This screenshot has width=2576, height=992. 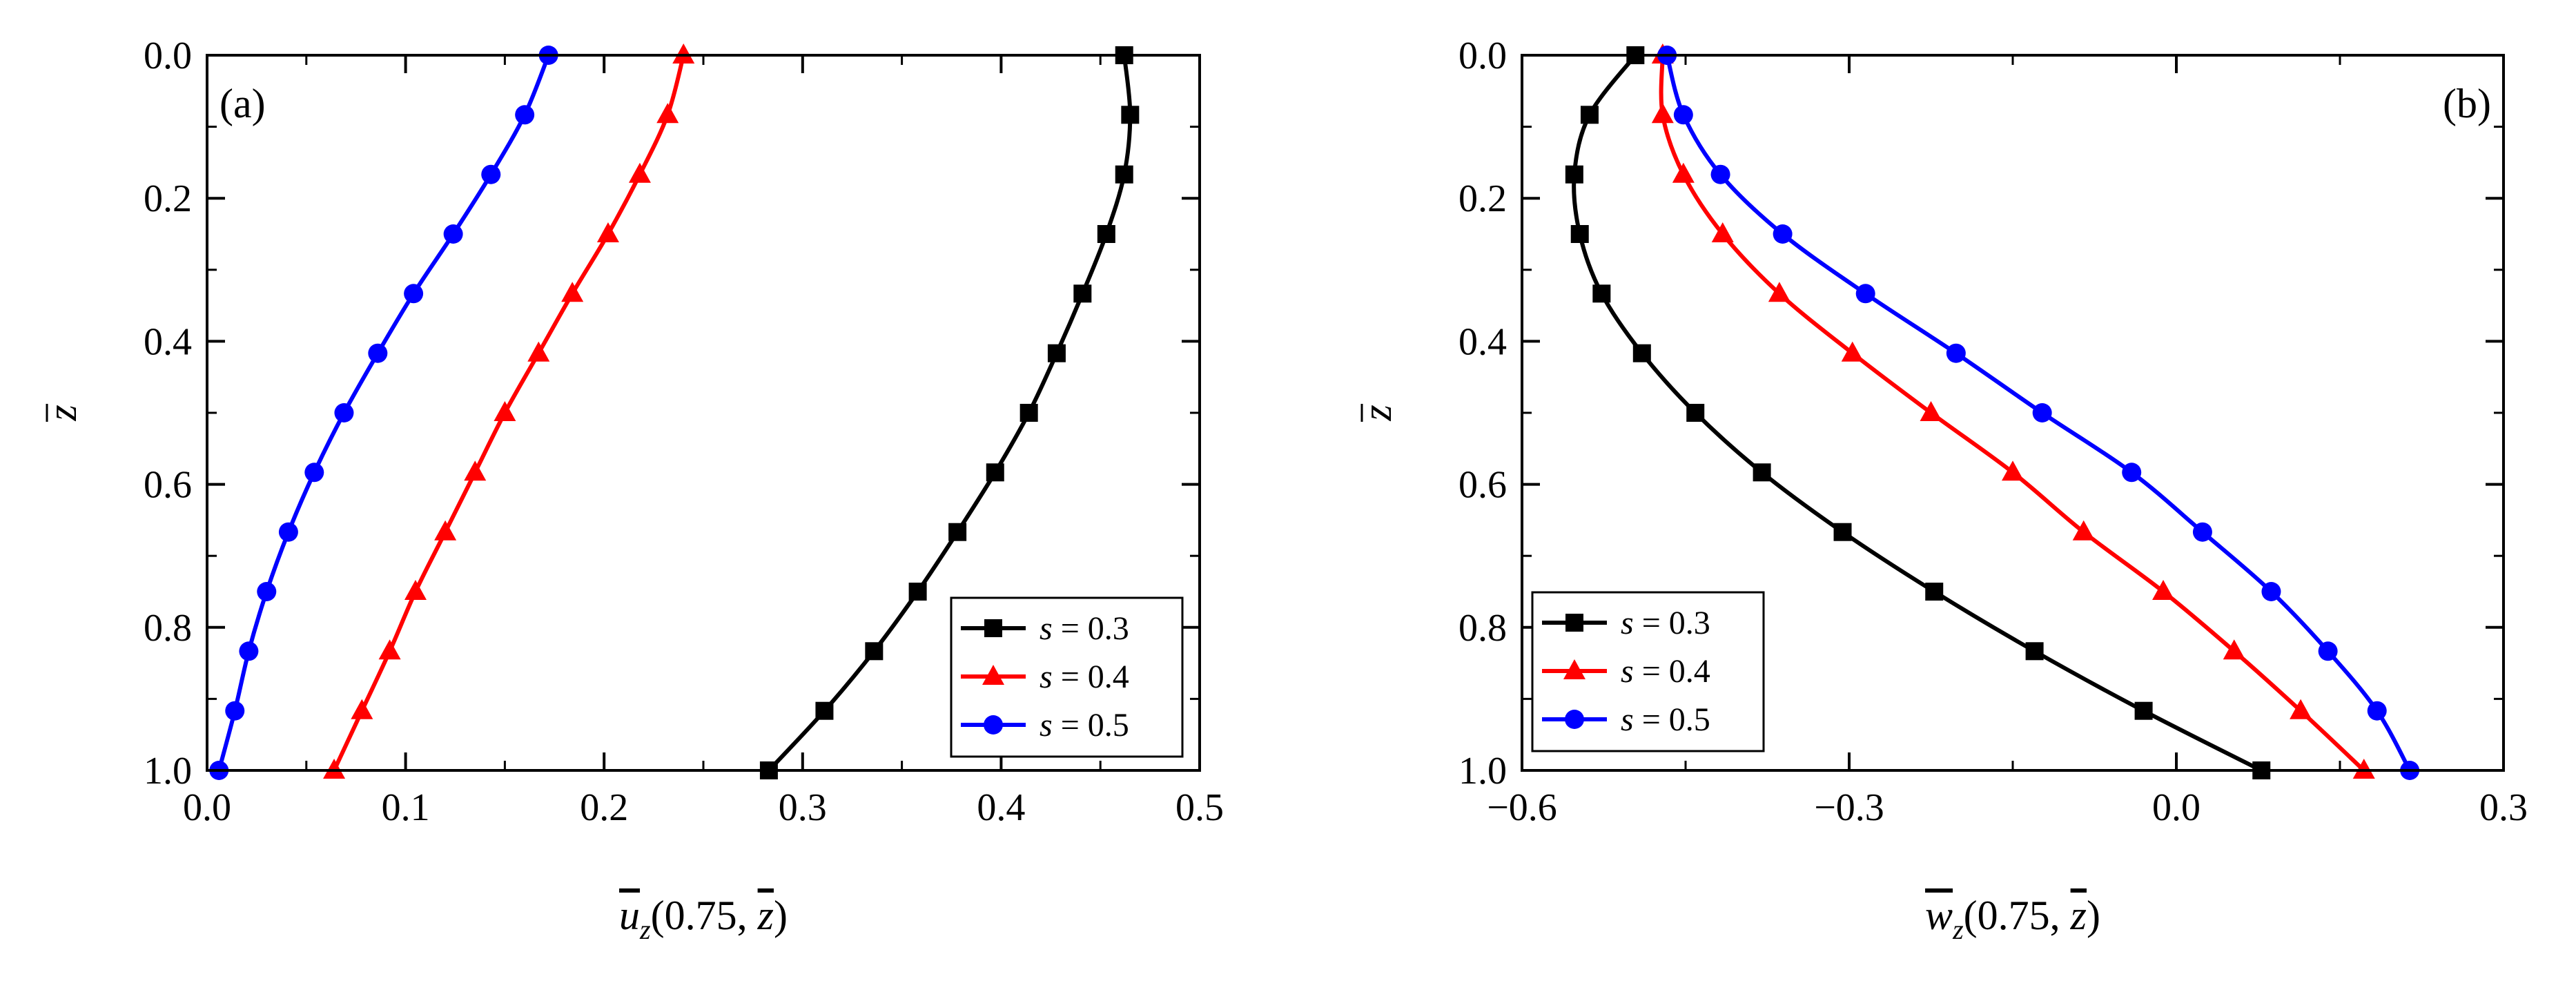 I want to click on x-axis-title: uz(0.75, z), so click(x=703, y=919).